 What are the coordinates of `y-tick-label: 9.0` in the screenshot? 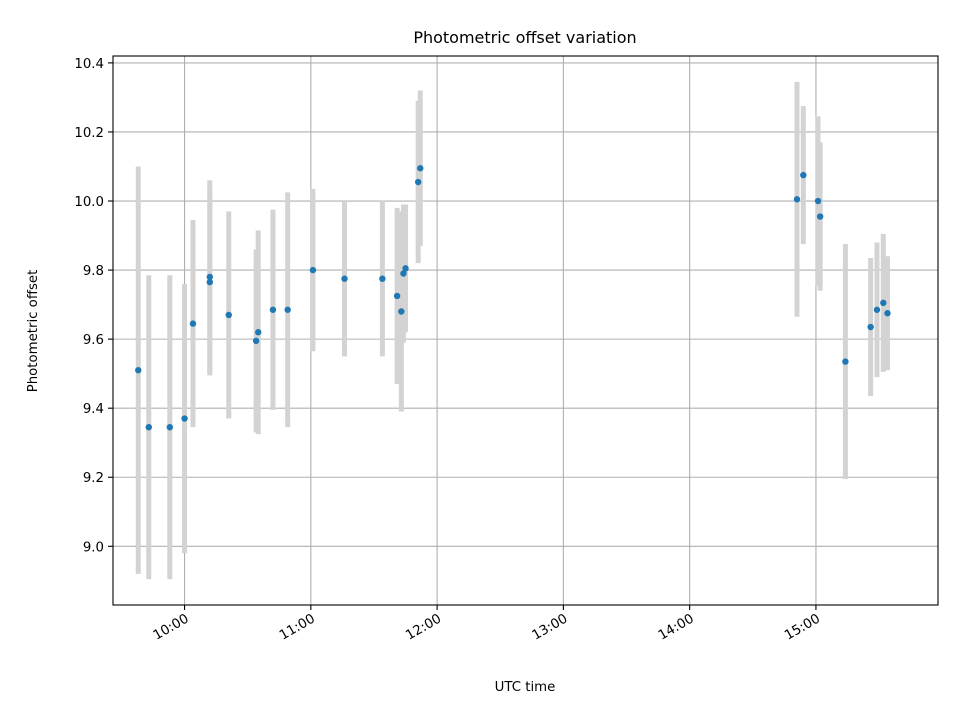 It's located at (93, 547).